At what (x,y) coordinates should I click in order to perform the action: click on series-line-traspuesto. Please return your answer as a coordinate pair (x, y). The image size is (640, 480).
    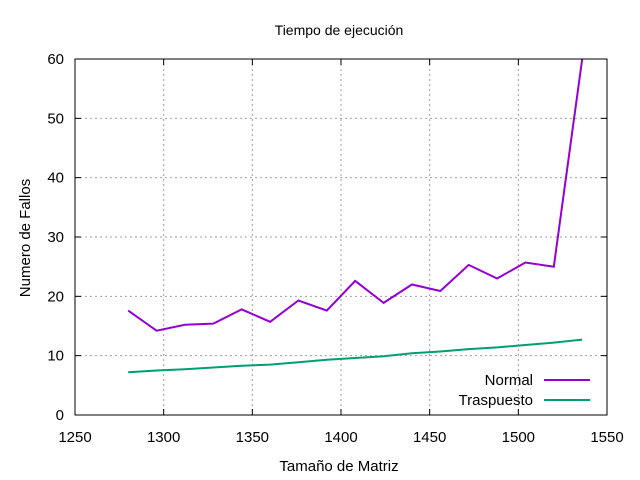
    Looking at the image, I should click on (355, 356).